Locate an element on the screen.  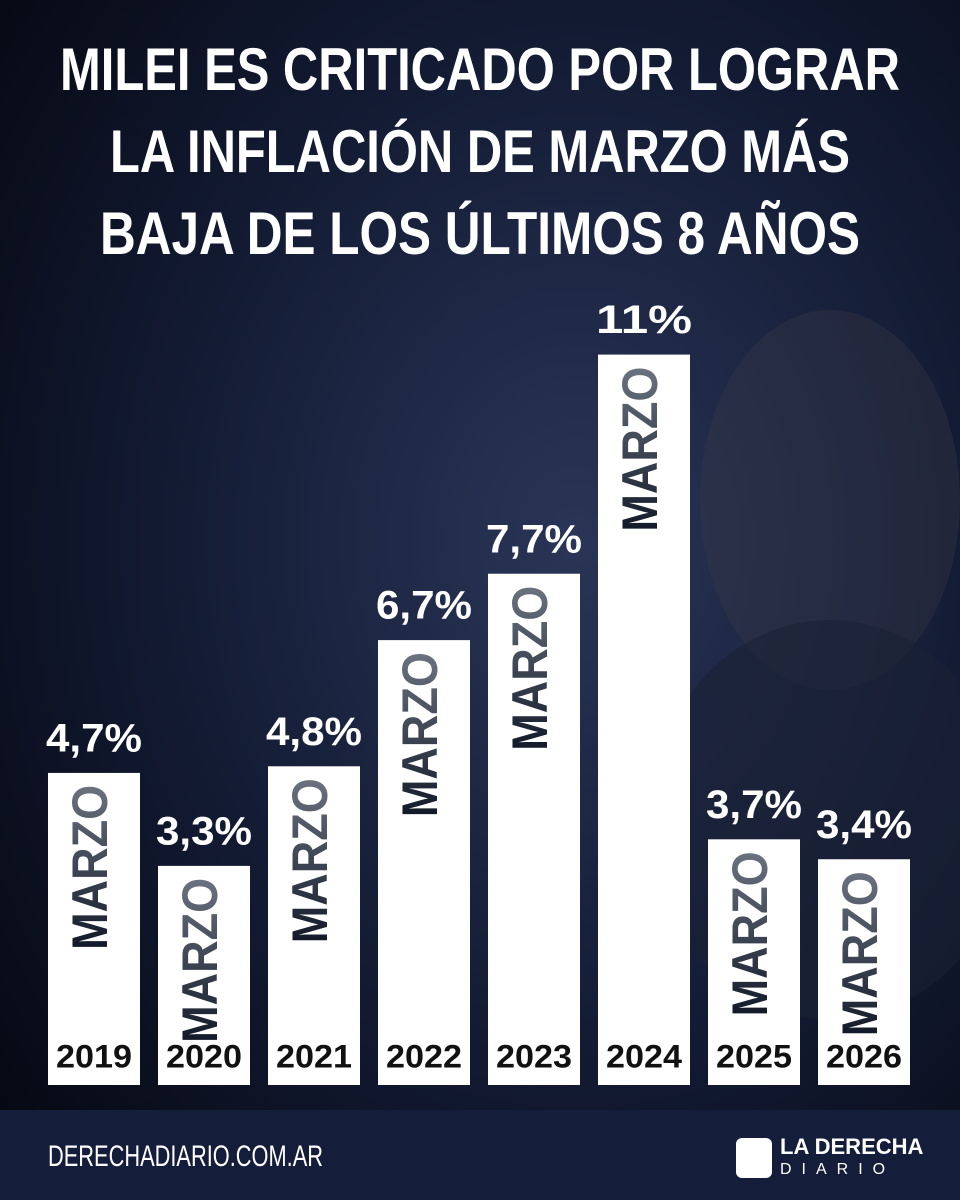
x-tick-label: 2023 is located at coordinates (534, 1056).